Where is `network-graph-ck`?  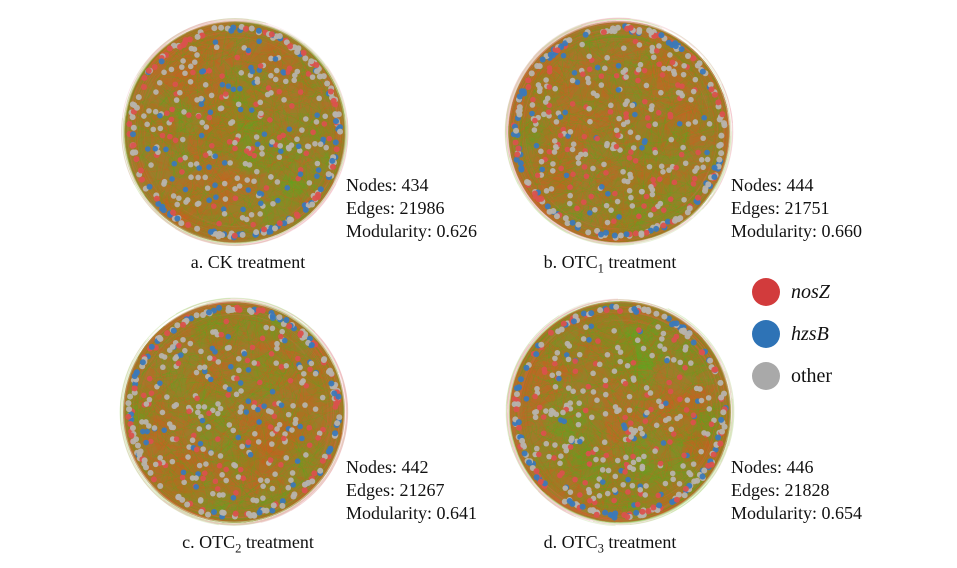 network-graph-ck is located at coordinates (235, 132).